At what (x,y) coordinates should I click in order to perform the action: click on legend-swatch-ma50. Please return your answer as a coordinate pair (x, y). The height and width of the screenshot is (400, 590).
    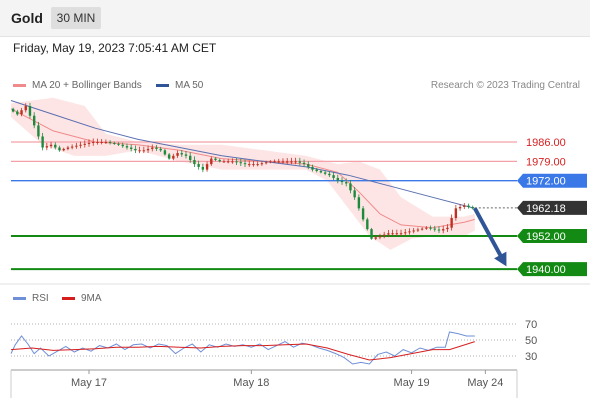
    Looking at the image, I should click on (162, 85).